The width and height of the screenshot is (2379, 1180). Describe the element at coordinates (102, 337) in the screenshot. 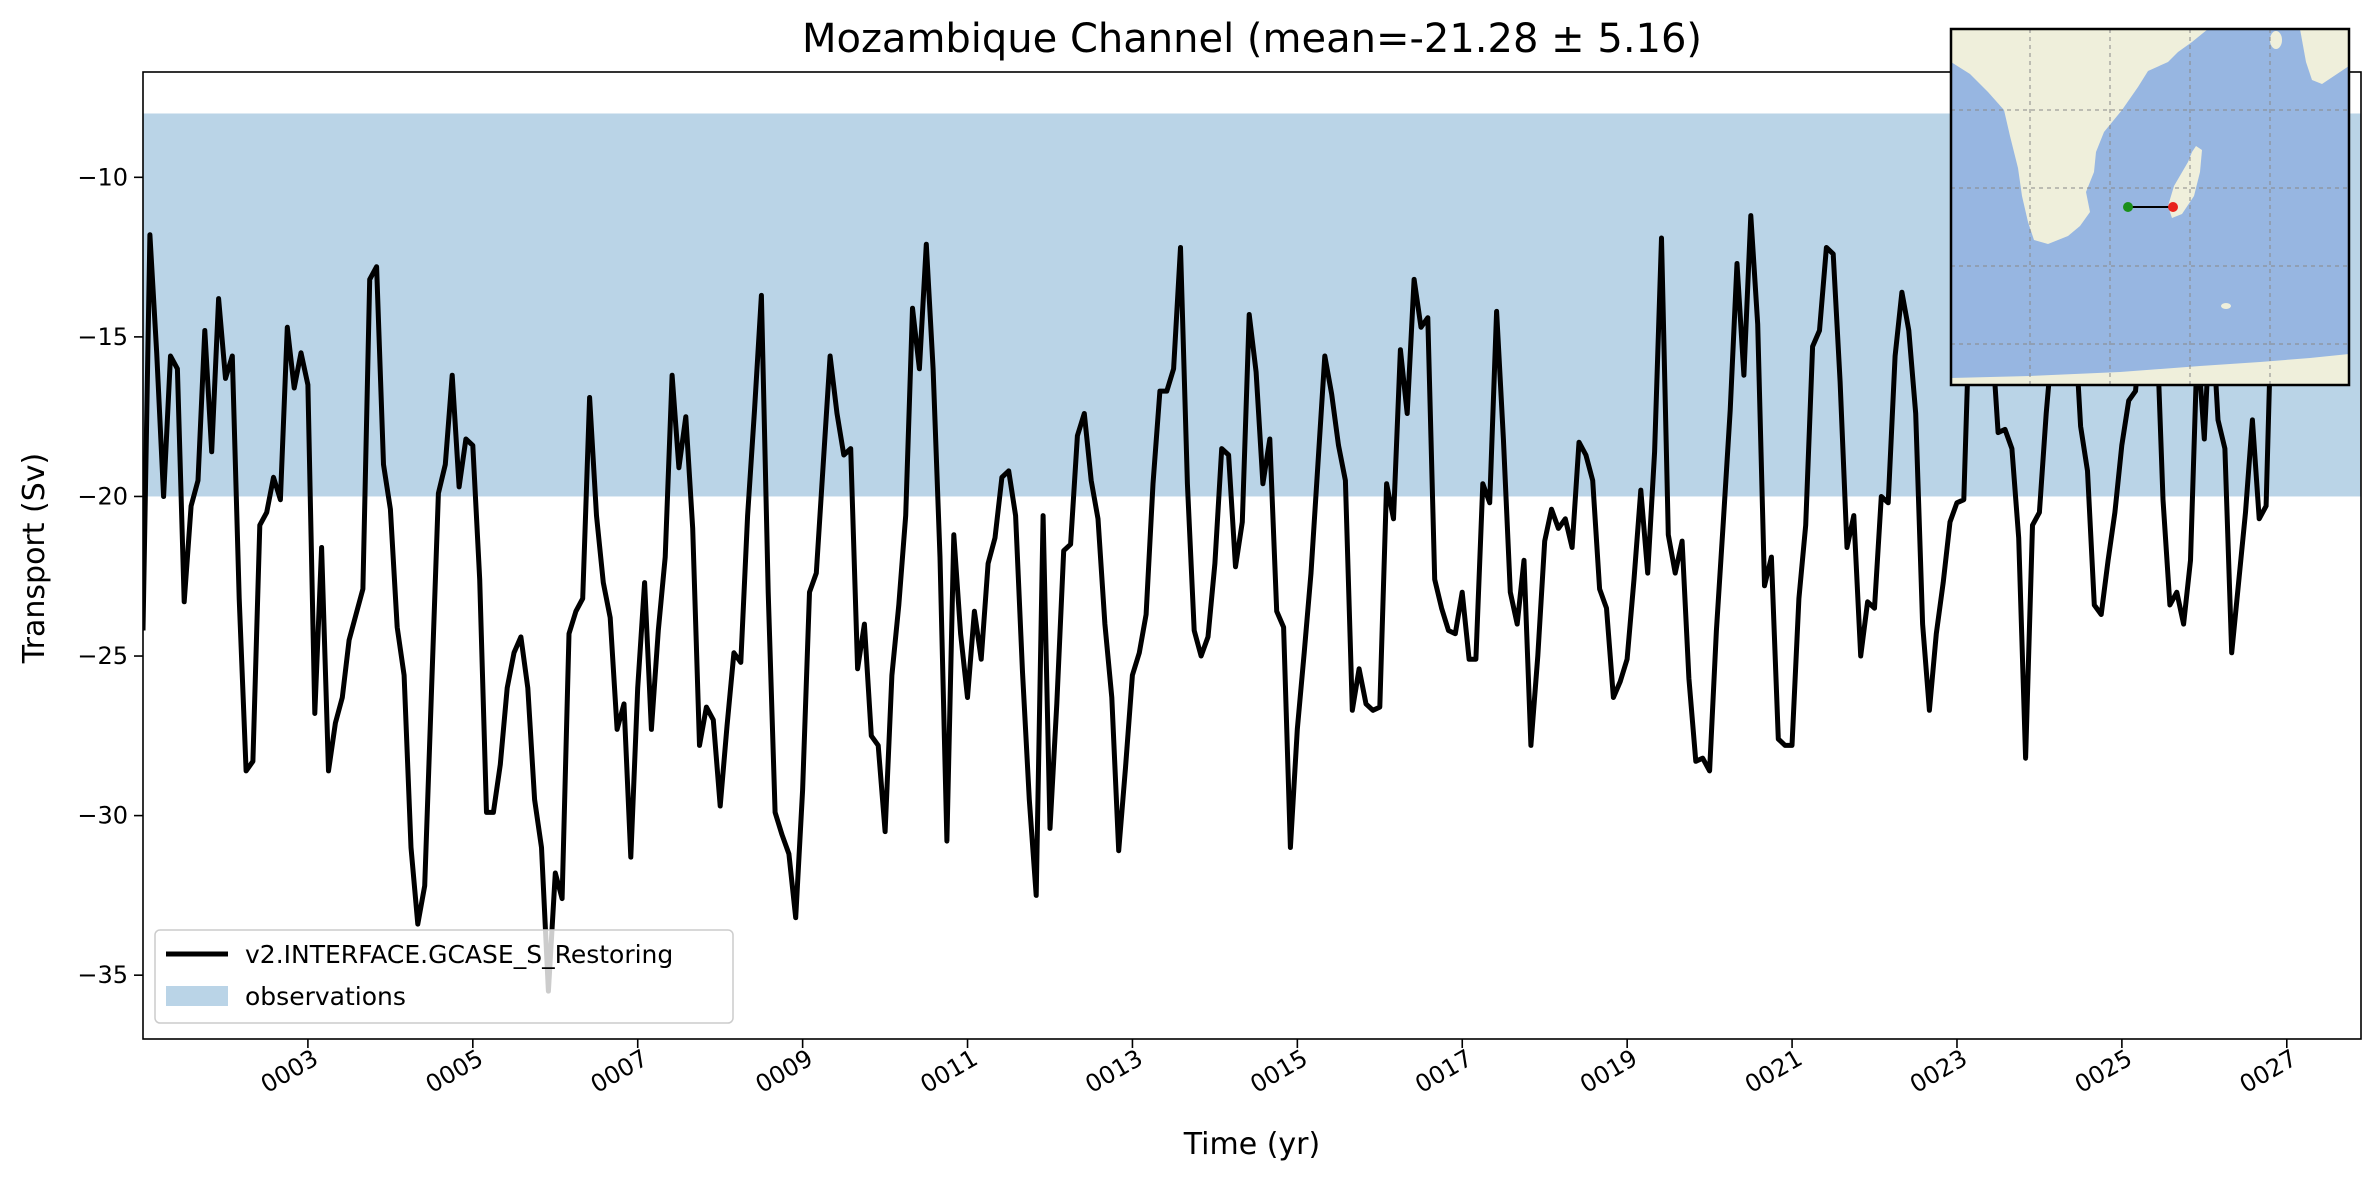

I see `y-tick-label: −15` at that location.